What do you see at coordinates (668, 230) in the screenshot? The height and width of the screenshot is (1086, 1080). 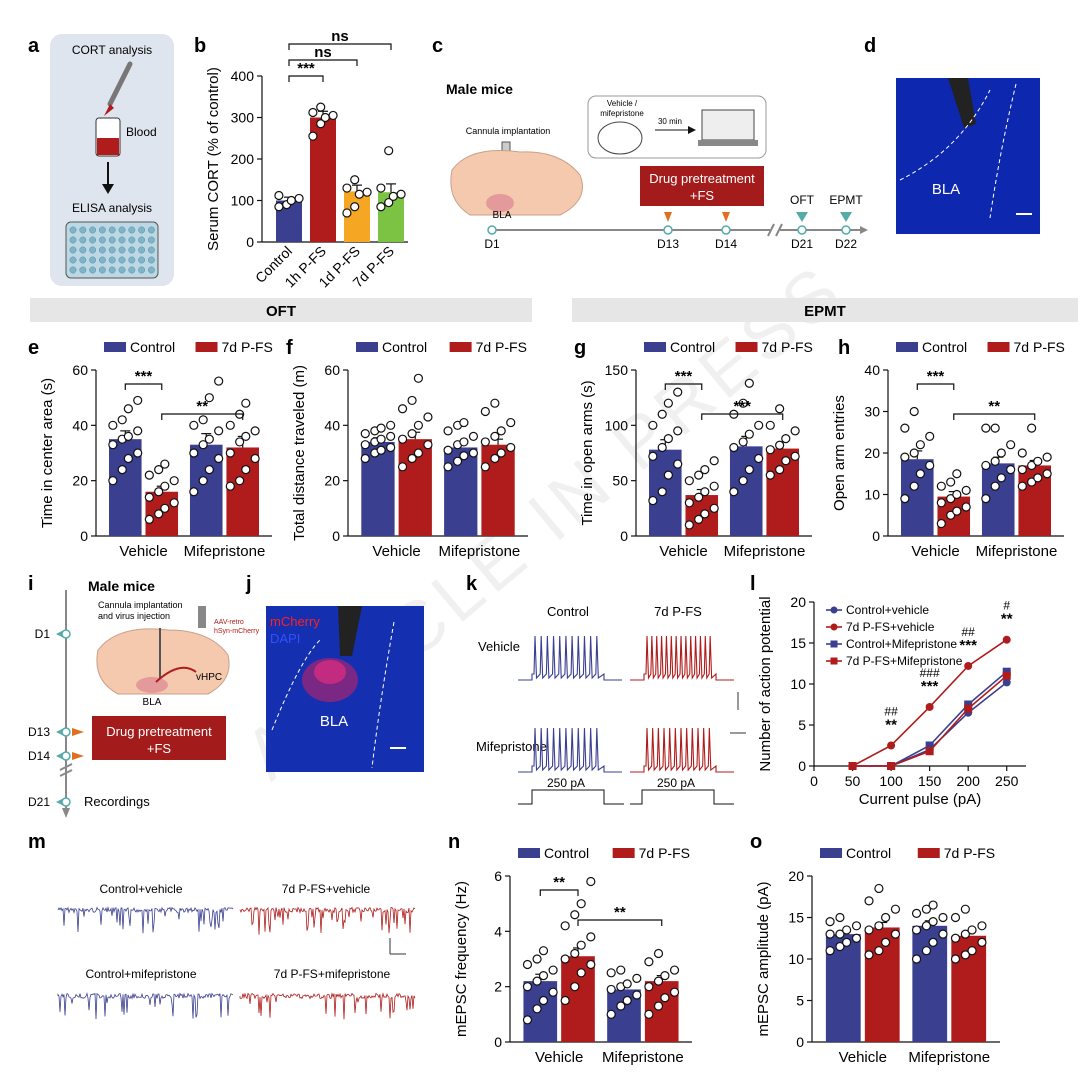 I see `day-marker-D13` at bounding box center [668, 230].